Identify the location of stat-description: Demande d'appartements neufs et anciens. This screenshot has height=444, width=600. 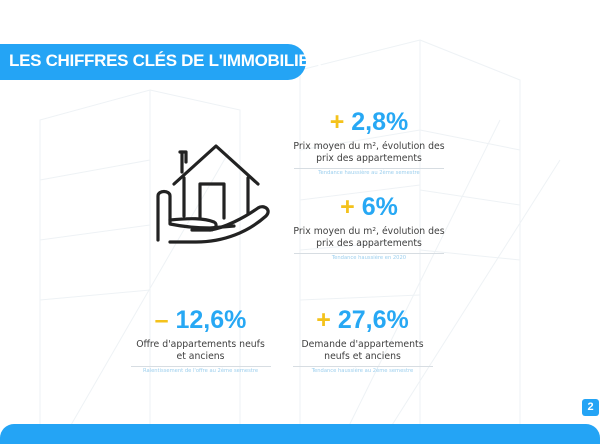
(362, 351).